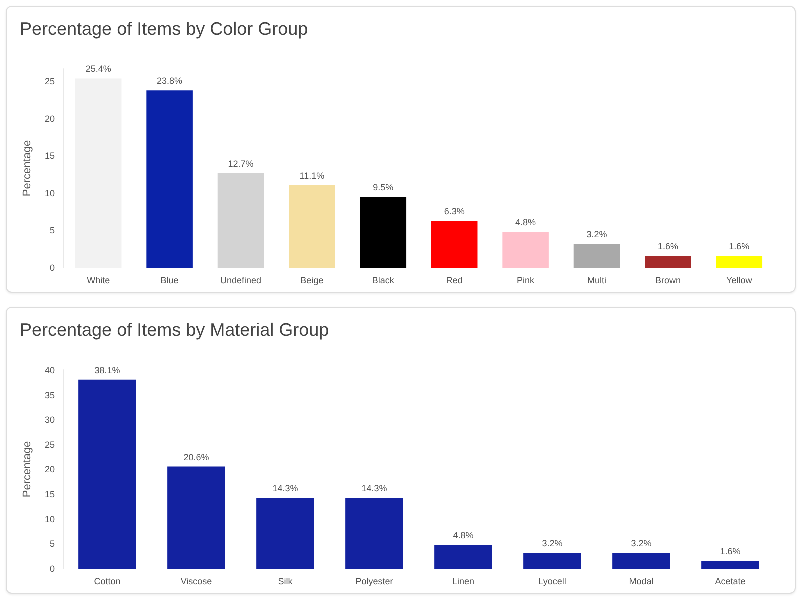 The height and width of the screenshot is (603, 800). Describe the element at coordinates (169, 281) in the screenshot. I see `x-tick-label: Blue` at that location.